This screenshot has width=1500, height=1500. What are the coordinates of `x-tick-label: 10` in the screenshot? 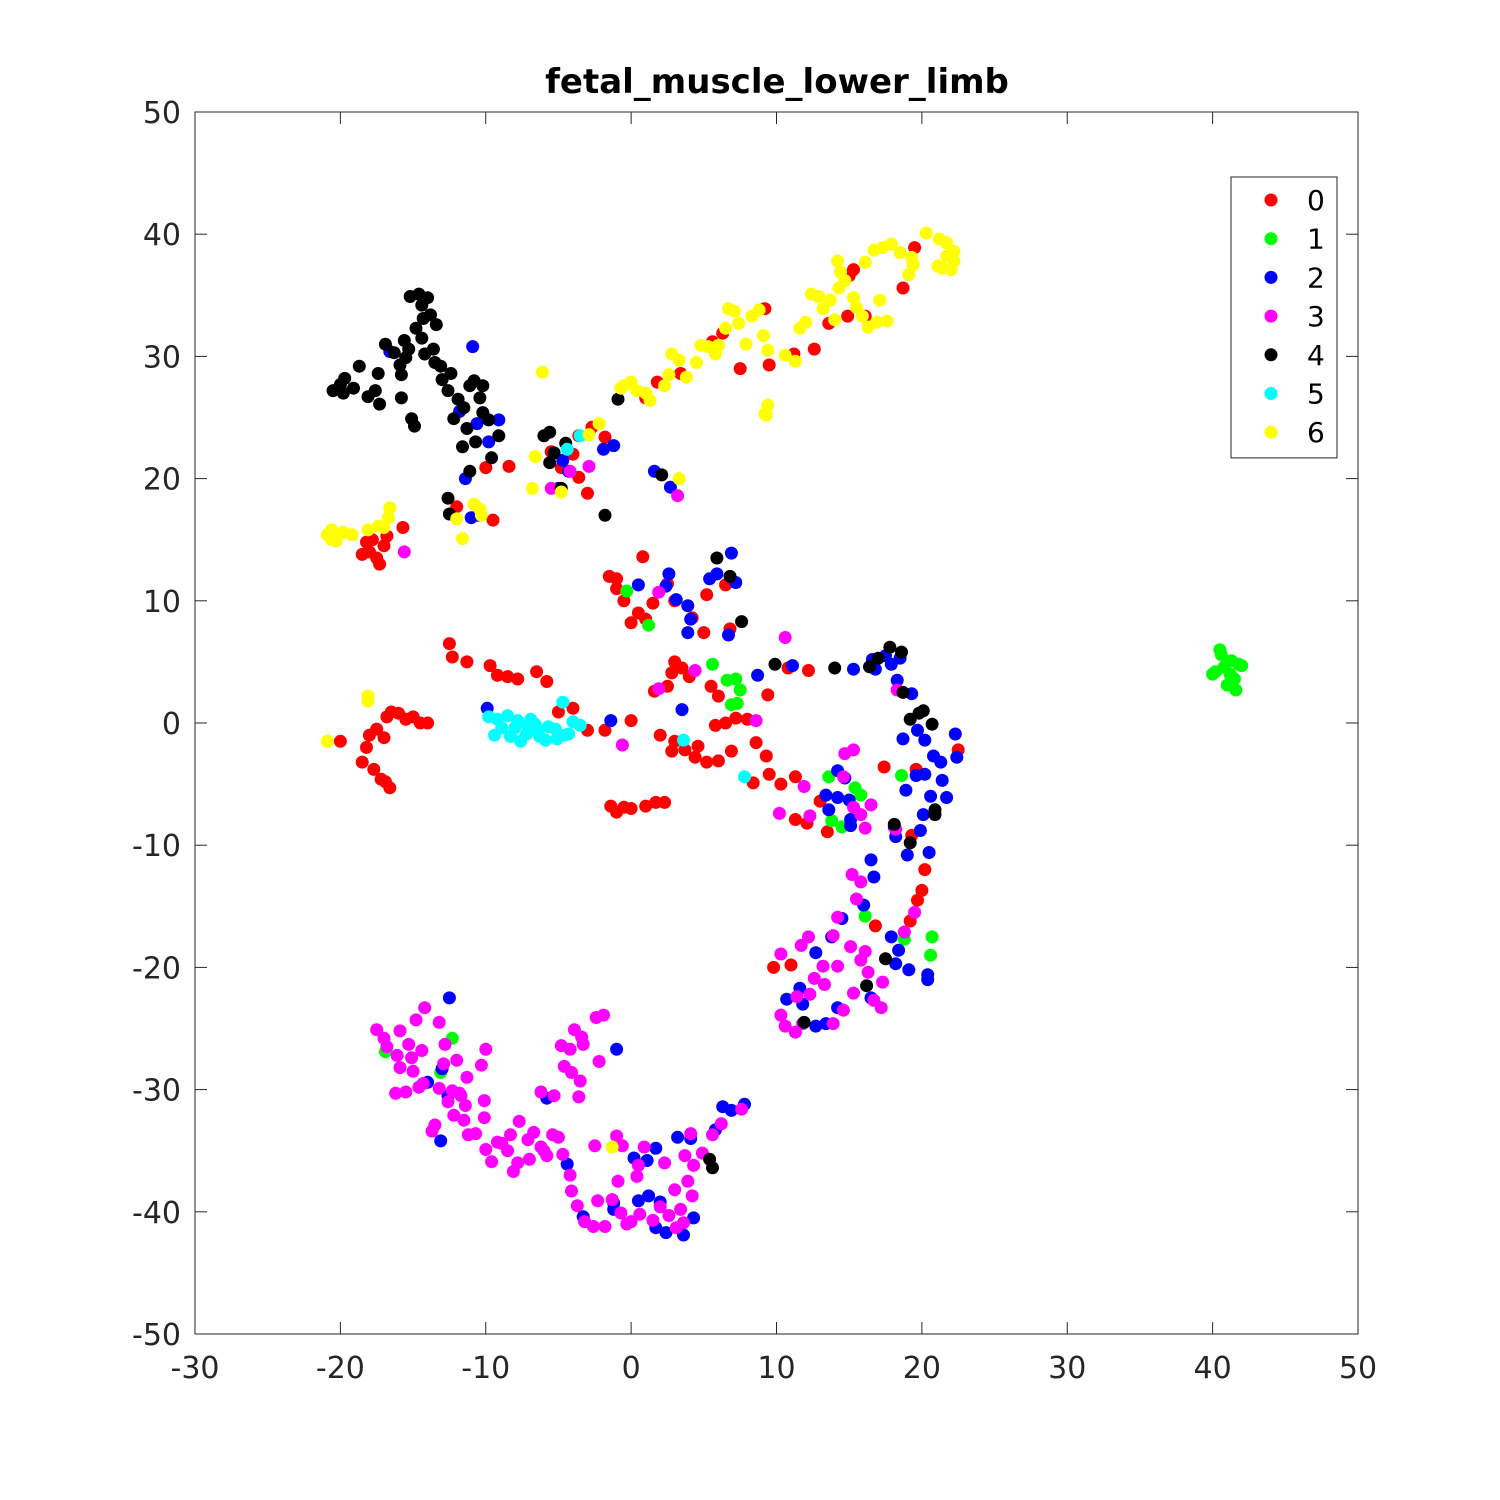 It's located at (776, 1368).